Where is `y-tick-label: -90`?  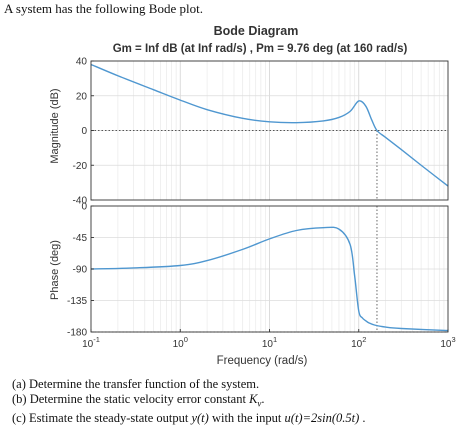 y-tick-label: -90 is located at coordinates (80, 270).